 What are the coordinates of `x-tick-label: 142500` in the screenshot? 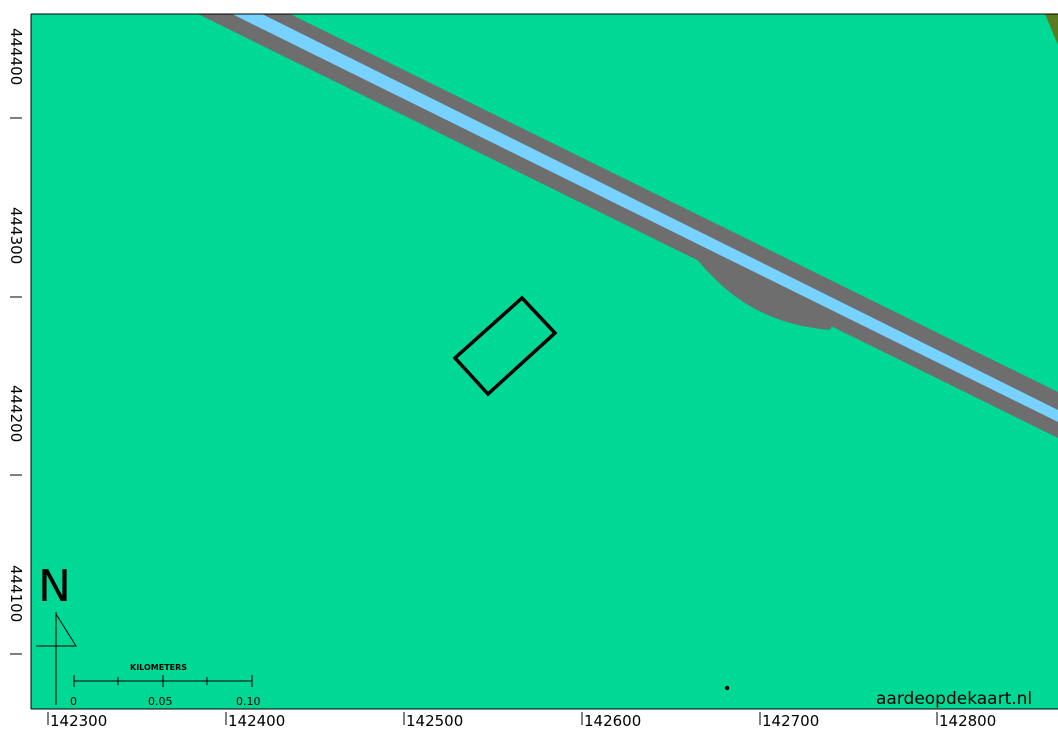 It's located at (434, 720).